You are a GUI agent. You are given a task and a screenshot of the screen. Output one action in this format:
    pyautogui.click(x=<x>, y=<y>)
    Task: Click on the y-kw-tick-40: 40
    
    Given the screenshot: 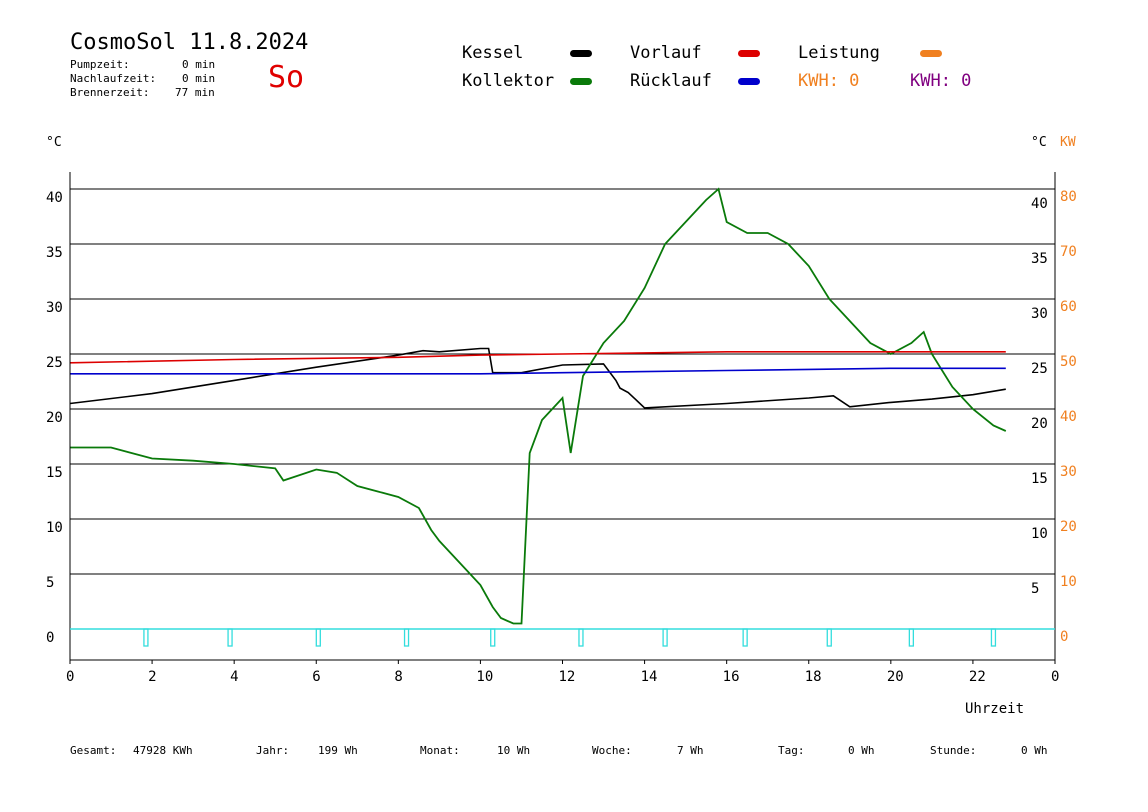 What is the action you would take?
    pyautogui.click(x=1068, y=417)
    